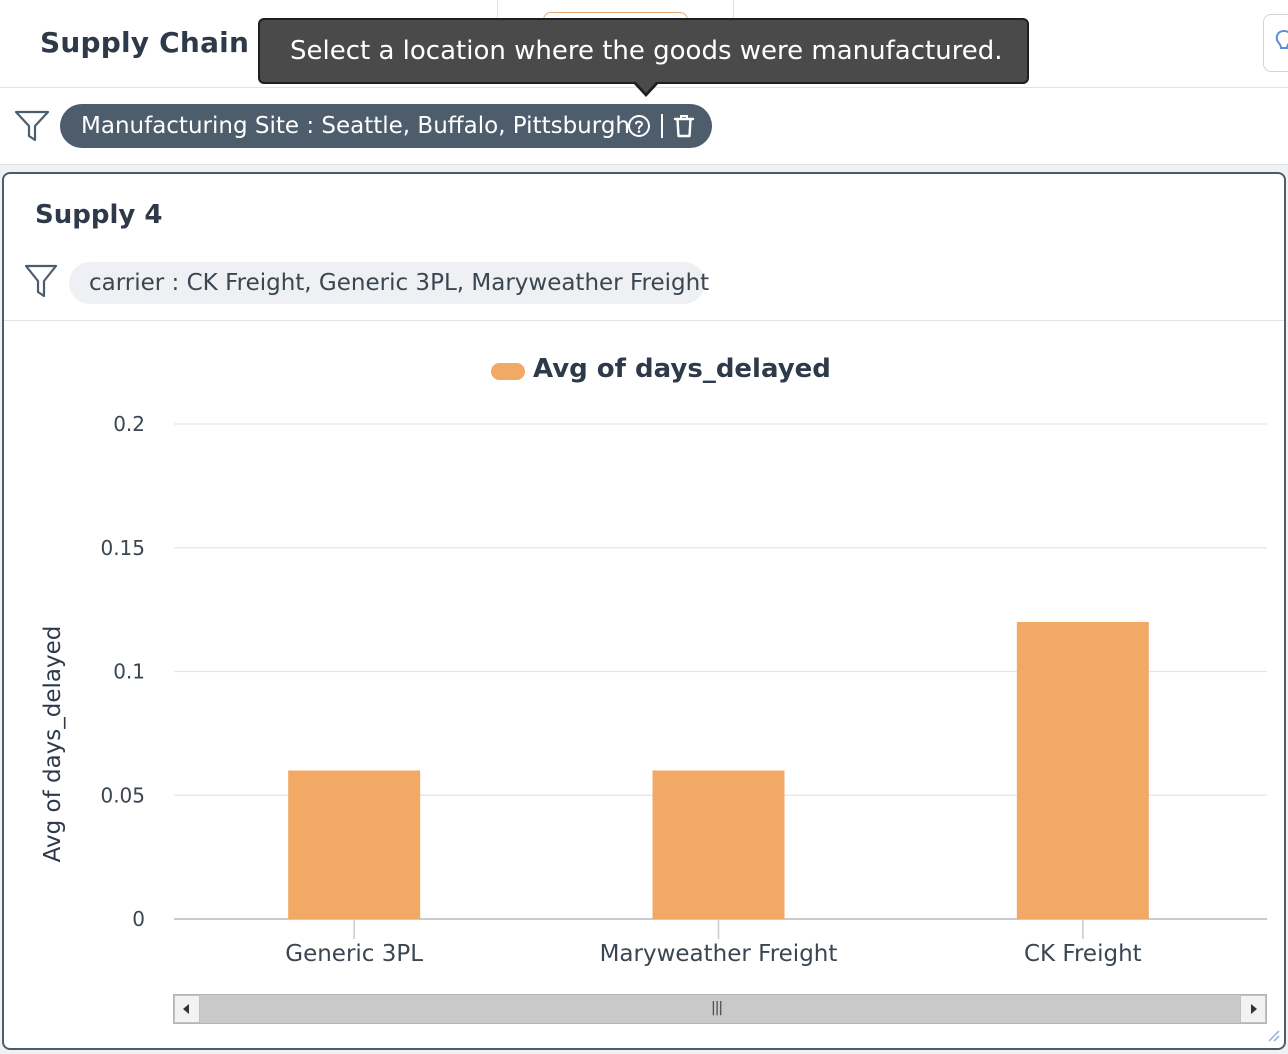 The height and width of the screenshot is (1054, 1288). Describe the element at coordinates (99, 215) in the screenshot. I see `card-title: Supply 4` at that location.